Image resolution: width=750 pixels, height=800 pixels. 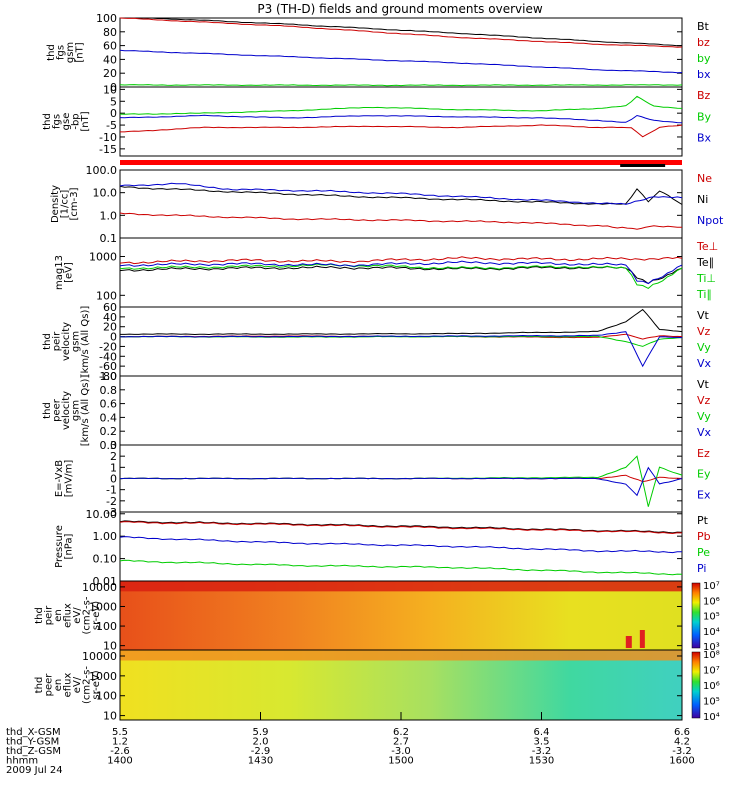 I want to click on legend-entry: Ez, so click(x=703, y=453).